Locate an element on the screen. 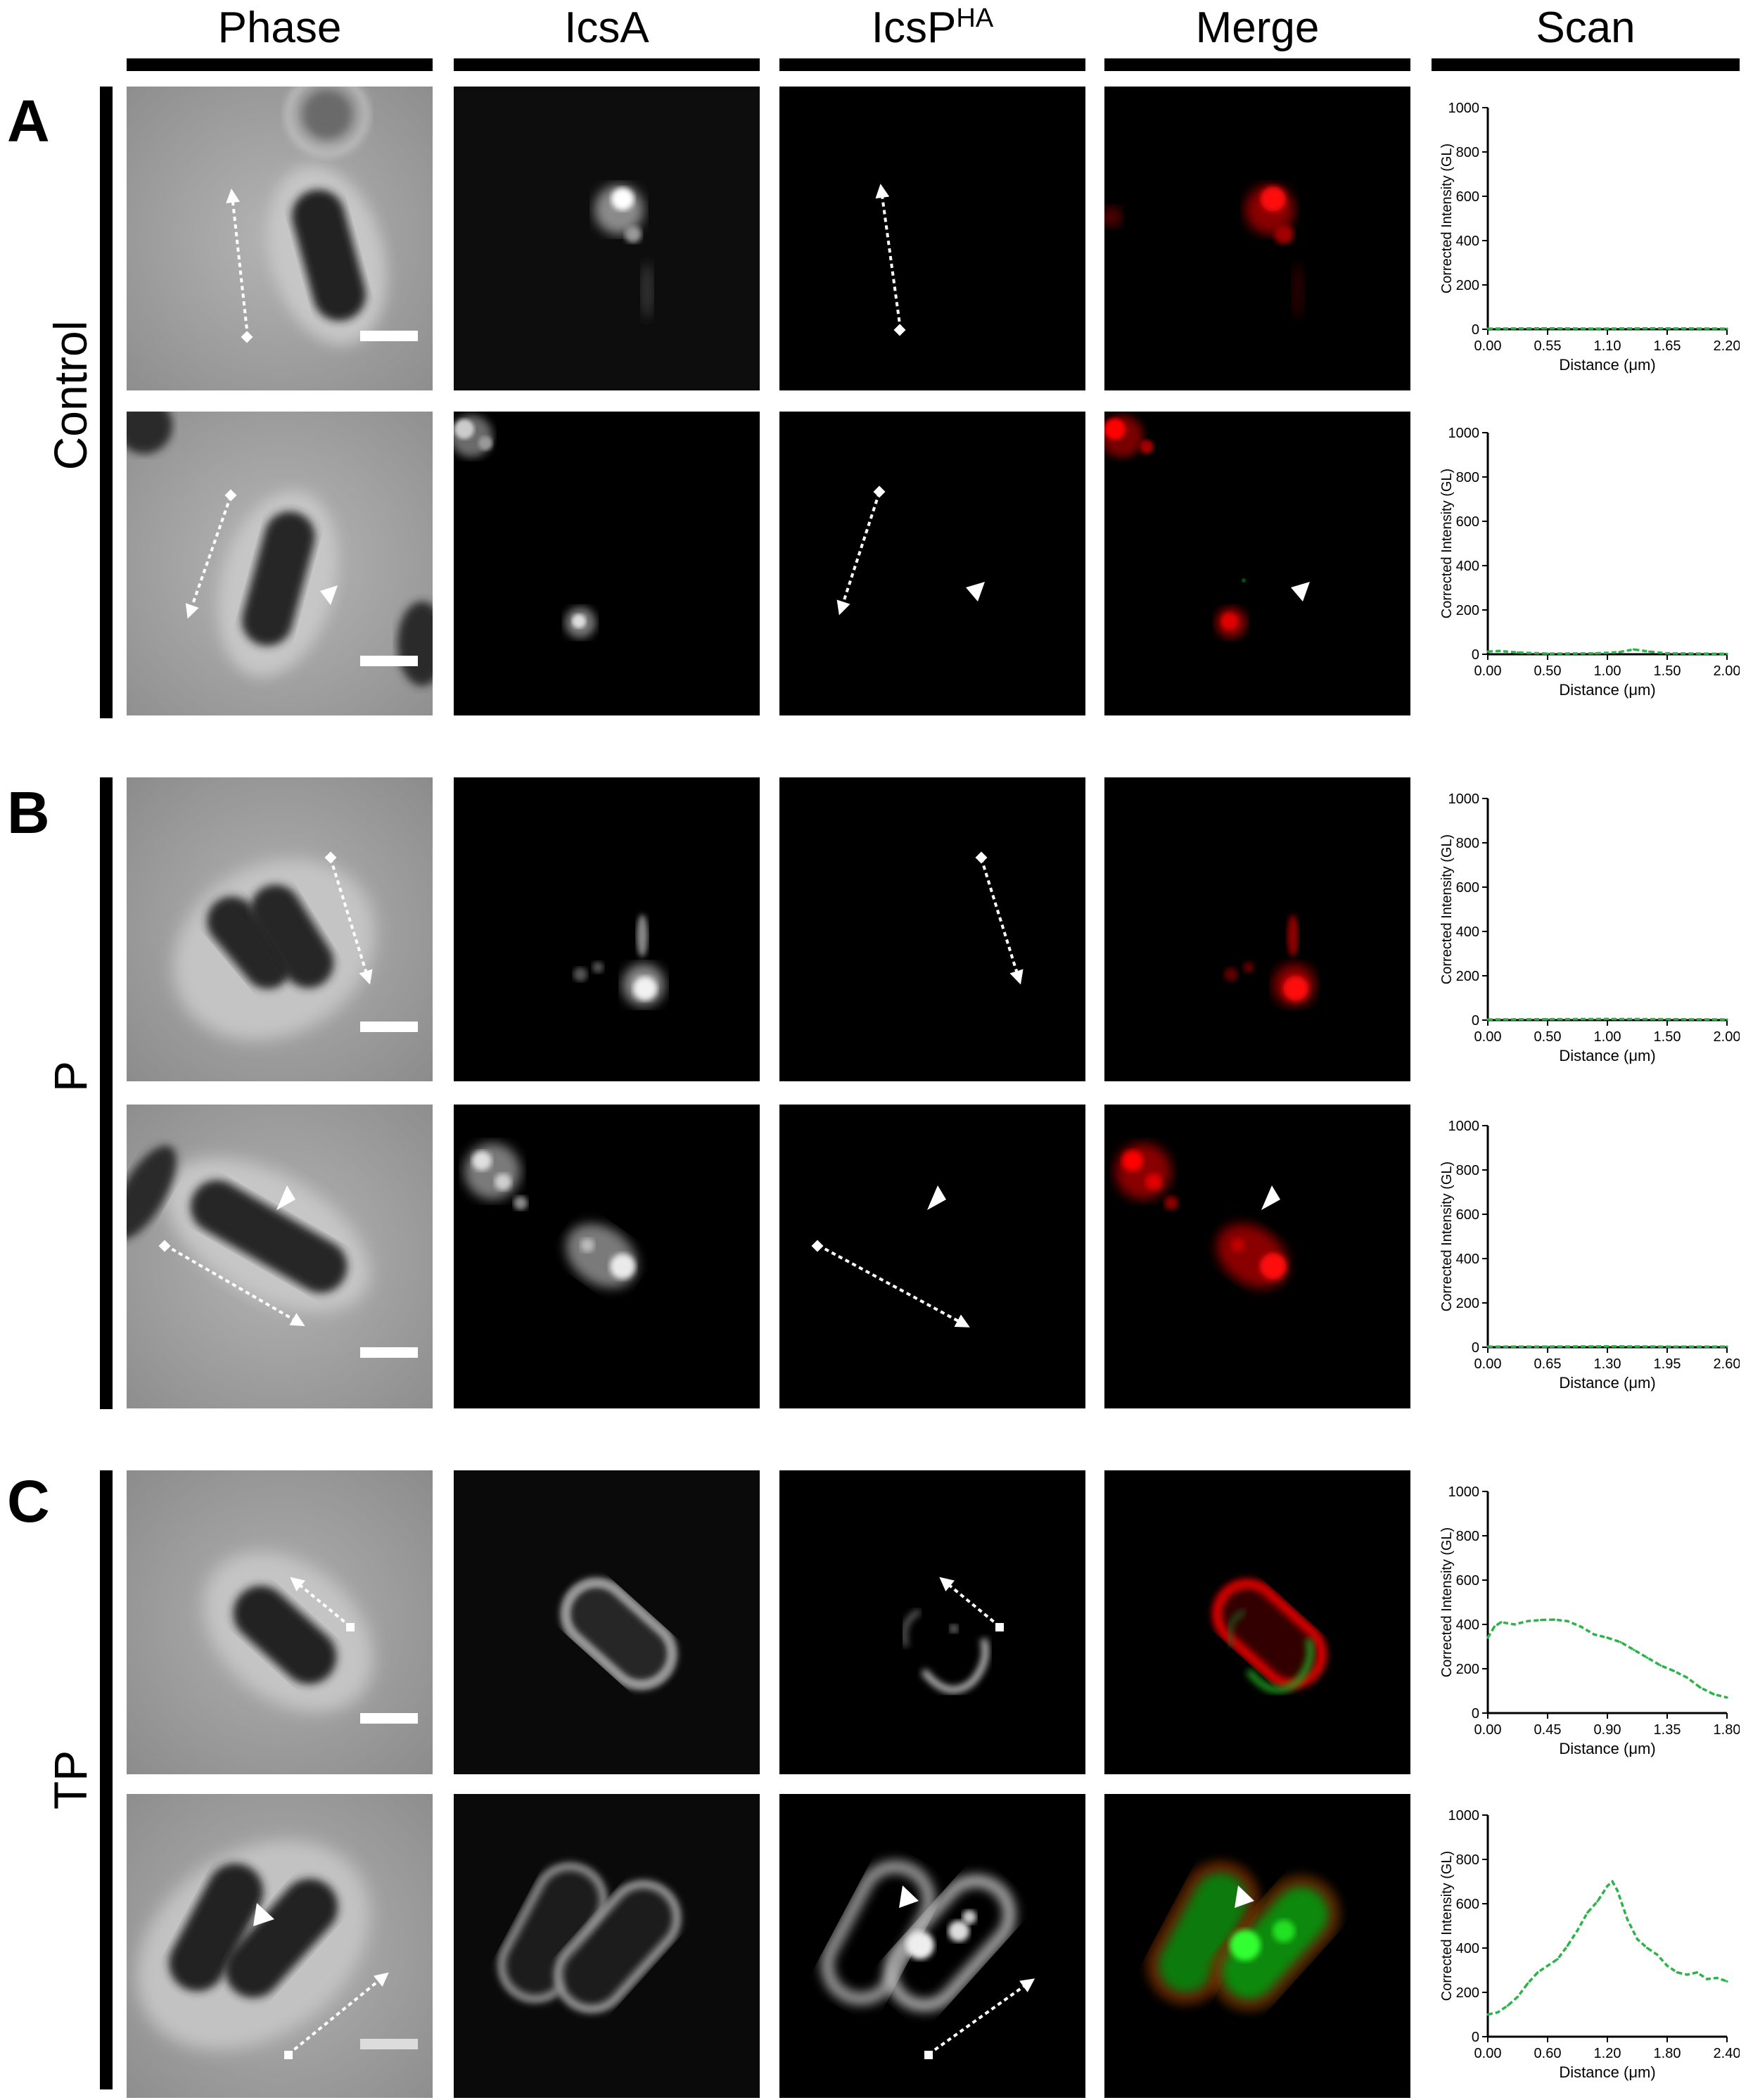 This screenshot has width=1753, height=2100. icsp-label: IcsP is located at coordinates (914, 28).